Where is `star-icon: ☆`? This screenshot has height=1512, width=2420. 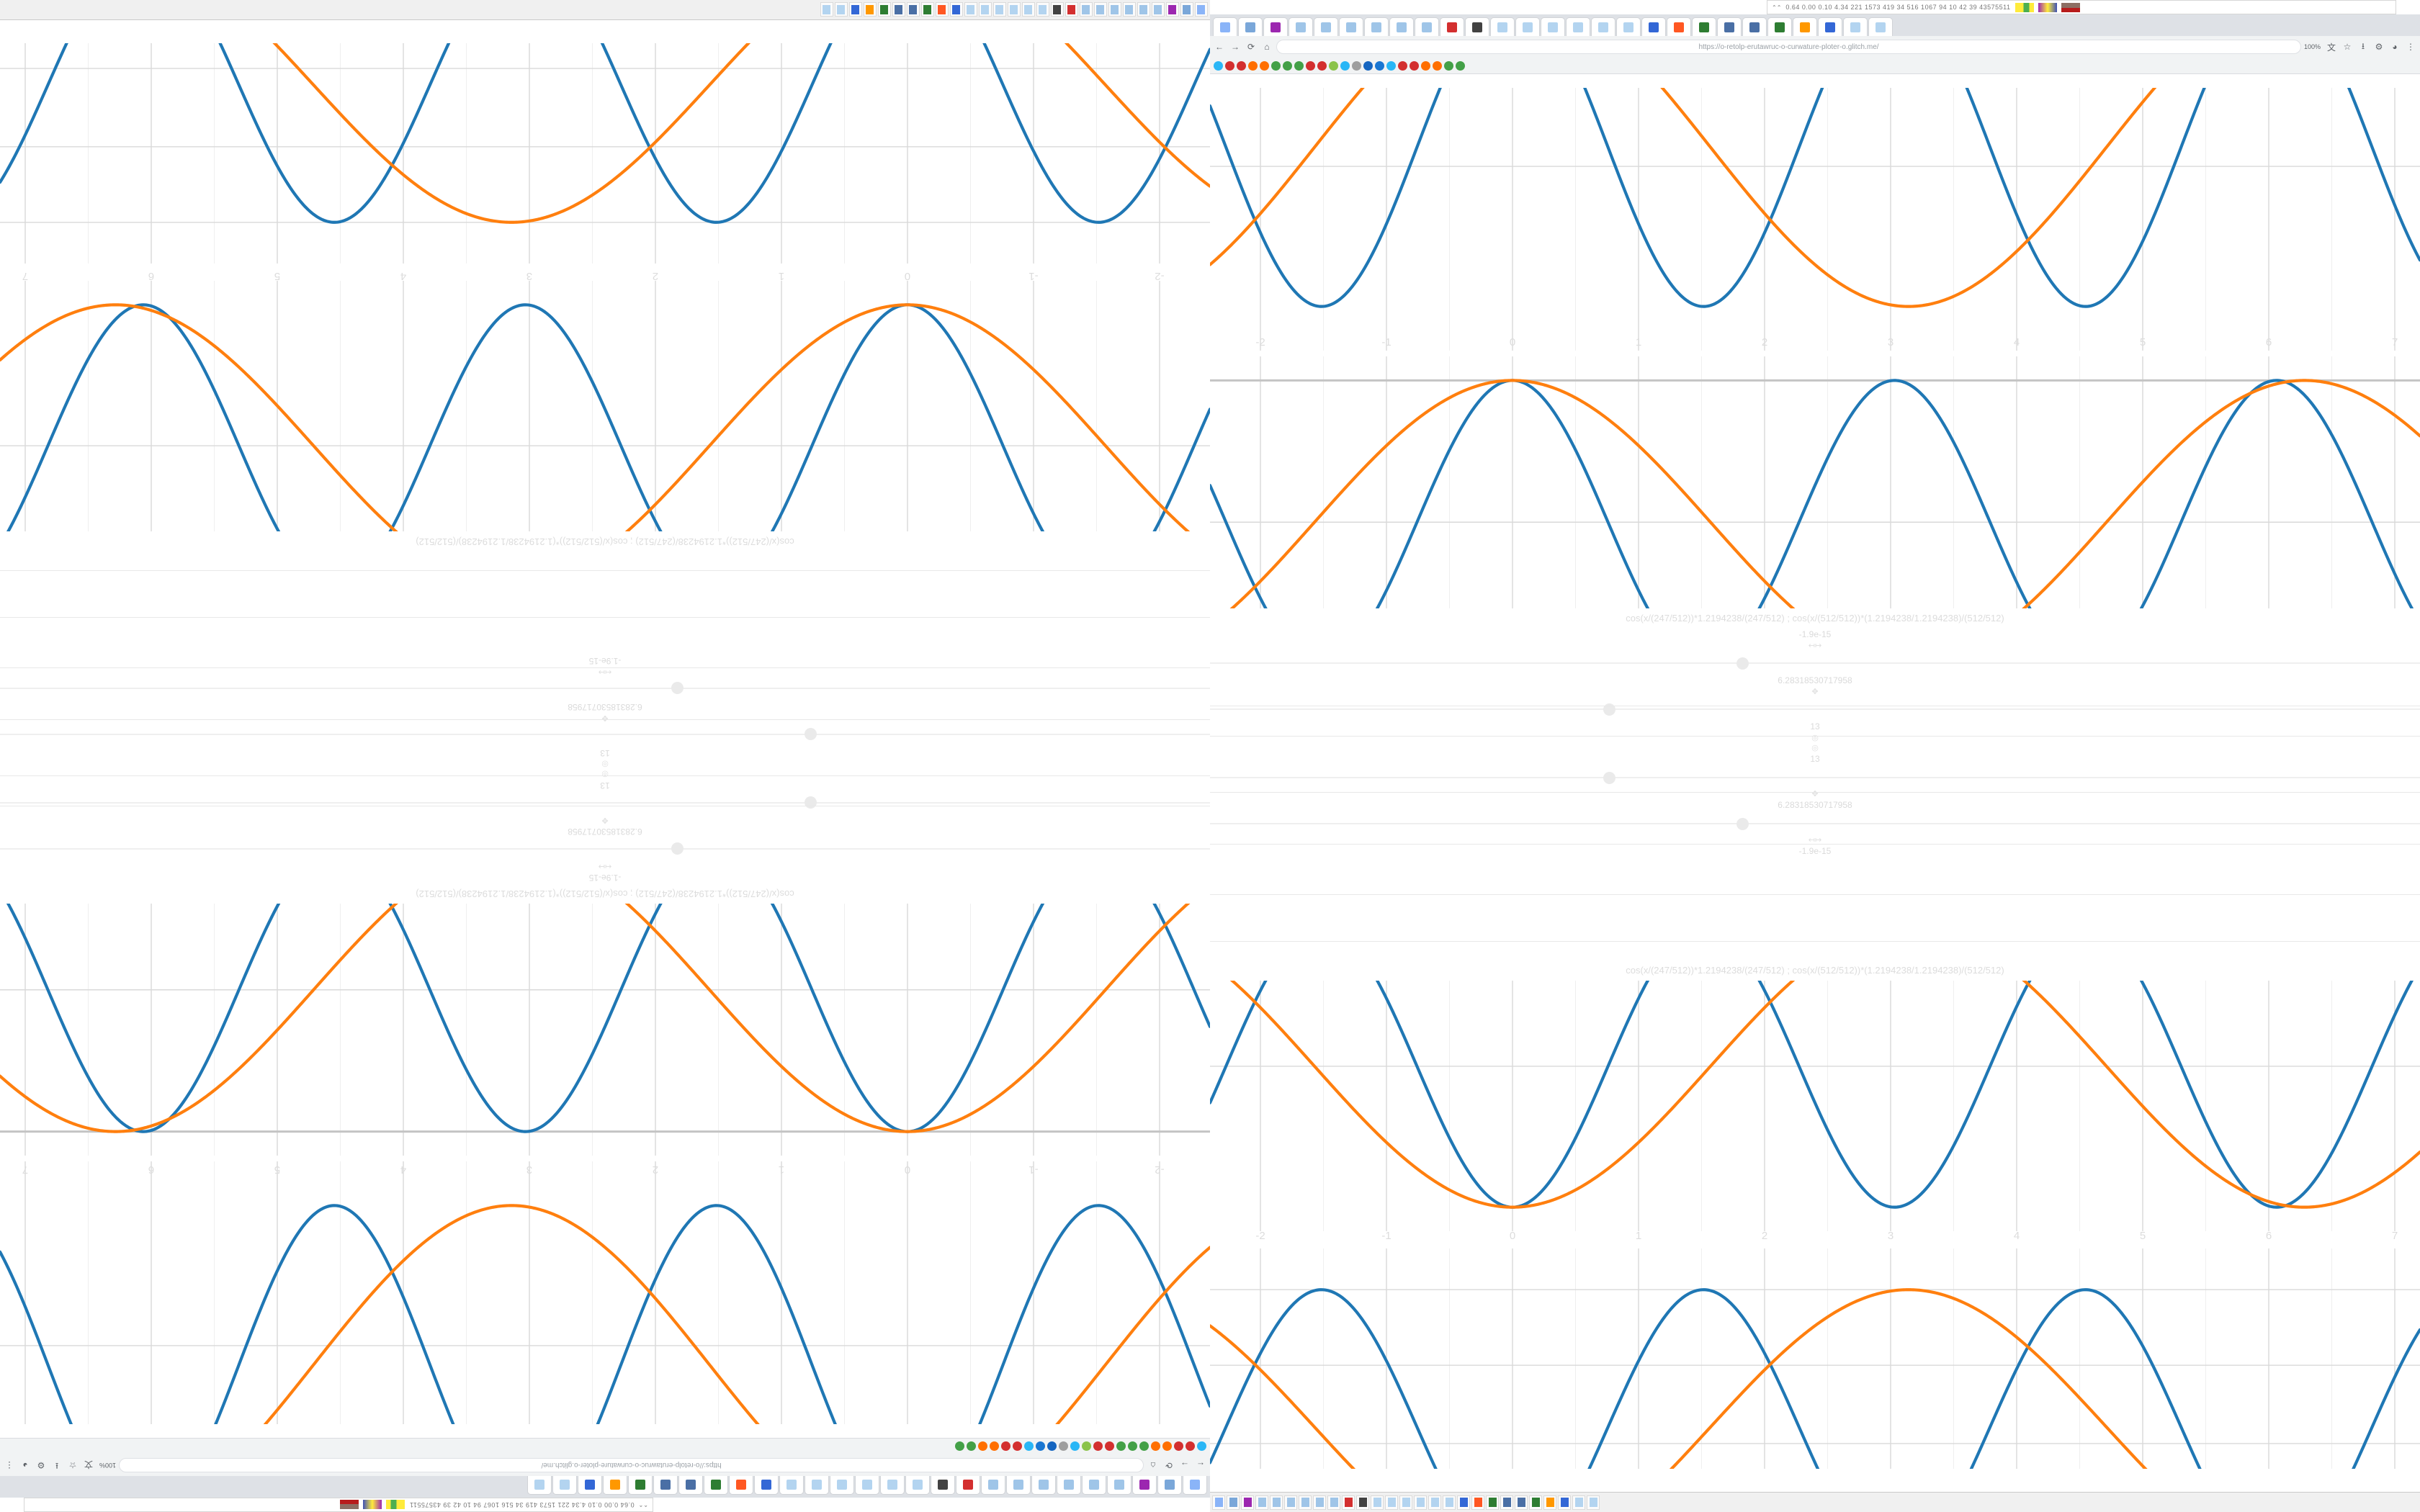
star-icon: ☆ is located at coordinates (2347, 47).